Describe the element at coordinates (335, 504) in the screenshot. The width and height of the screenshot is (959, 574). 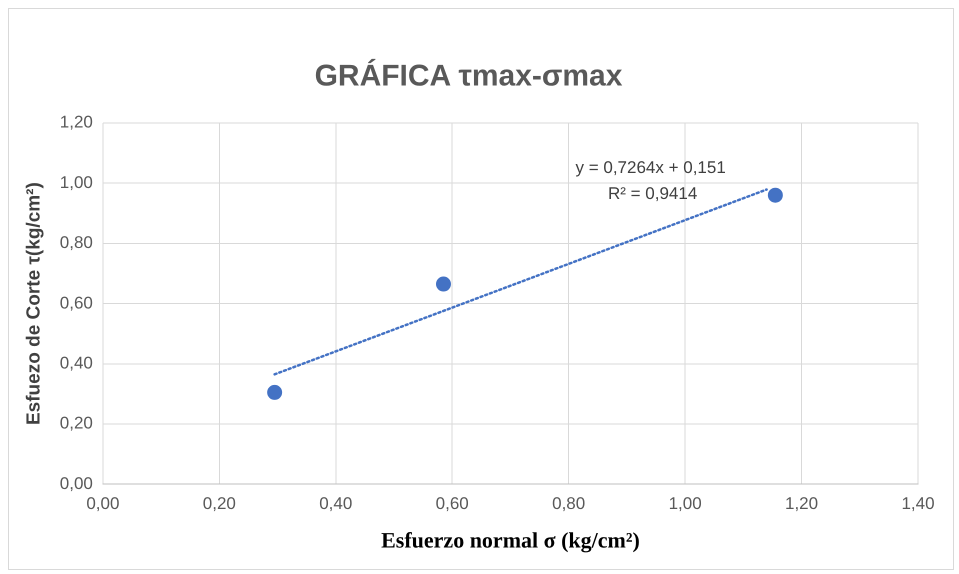
I see `x-tick-label: 0,40` at that location.